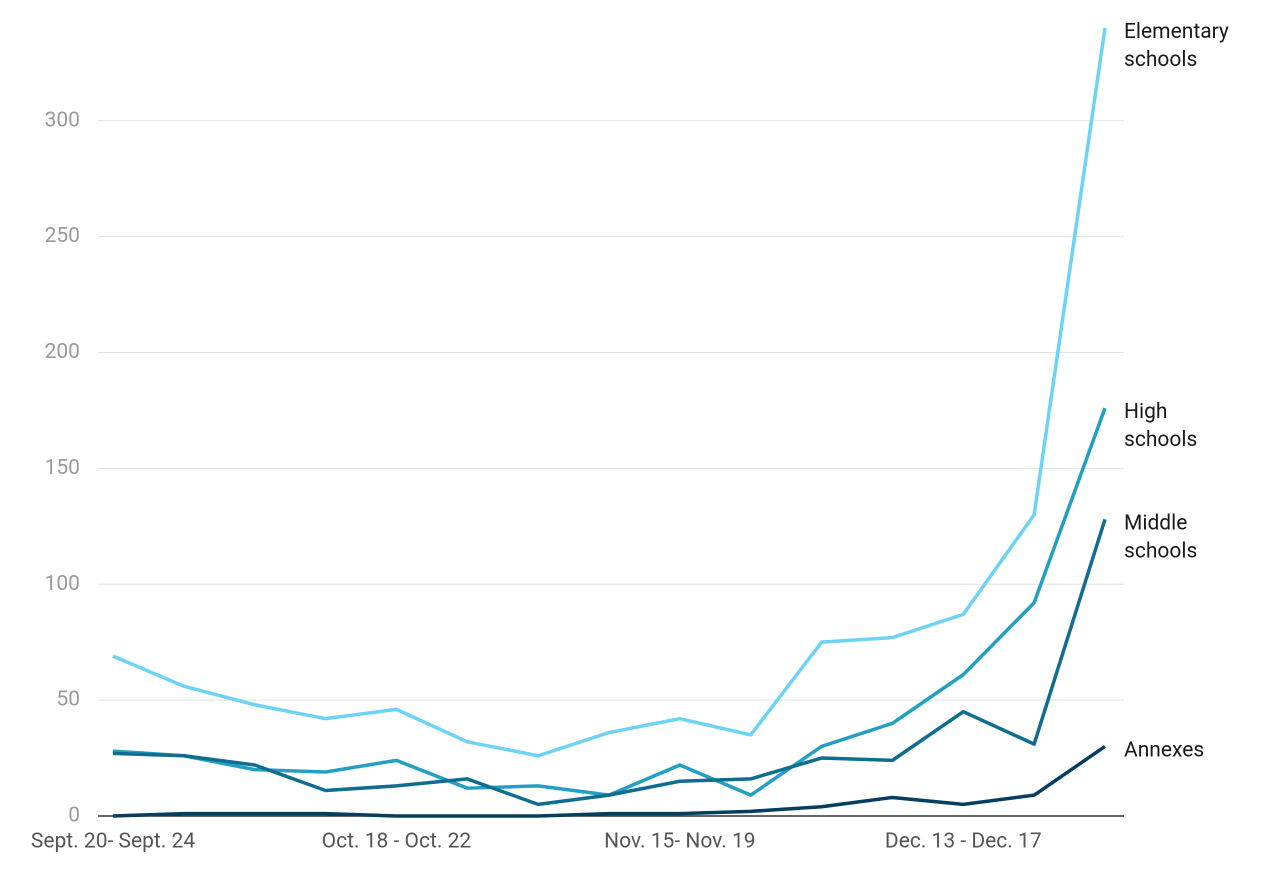 Image resolution: width=1284 pixels, height=876 pixels. Describe the element at coordinates (397, 842) in the screenshot. I see `x-tick-label: Oct. 18 - Oct. 22` at that location.